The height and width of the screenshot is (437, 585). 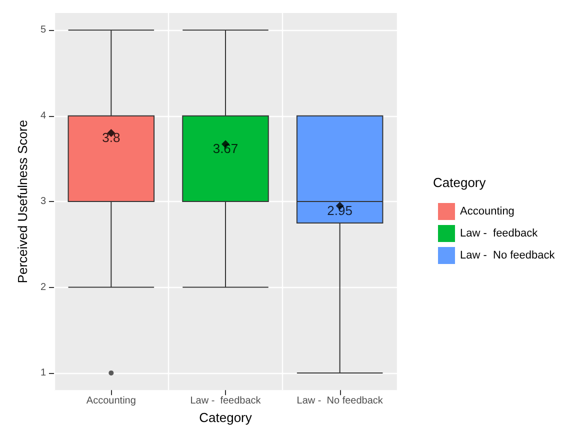 What do you see at coordinates (111, 137) in the screenshot?
I see `annotation: 3.8` at bounding box center [111, 137].